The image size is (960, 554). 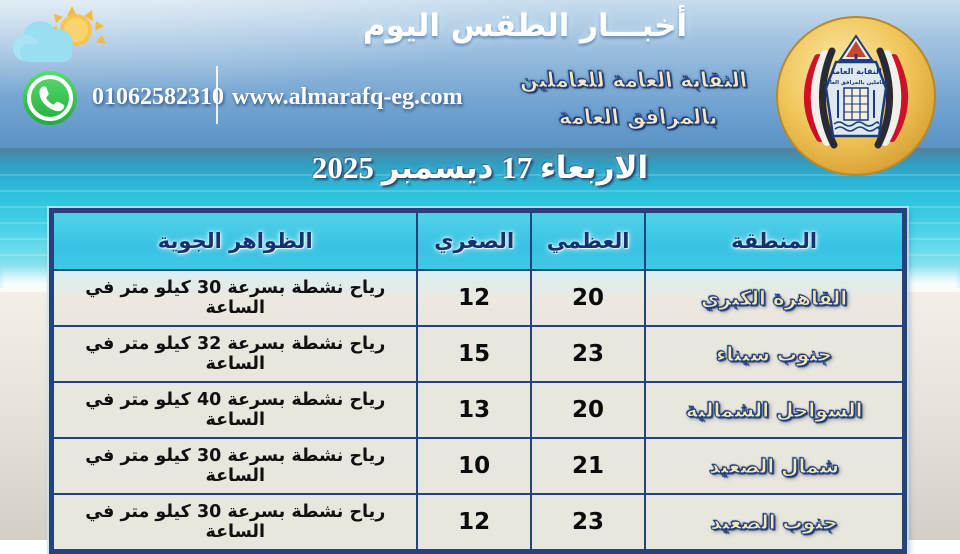 What do you see at coordinates (820, 98) in the screenshot?
I see `egypt-flag-left` at bounding box center [820, 98].